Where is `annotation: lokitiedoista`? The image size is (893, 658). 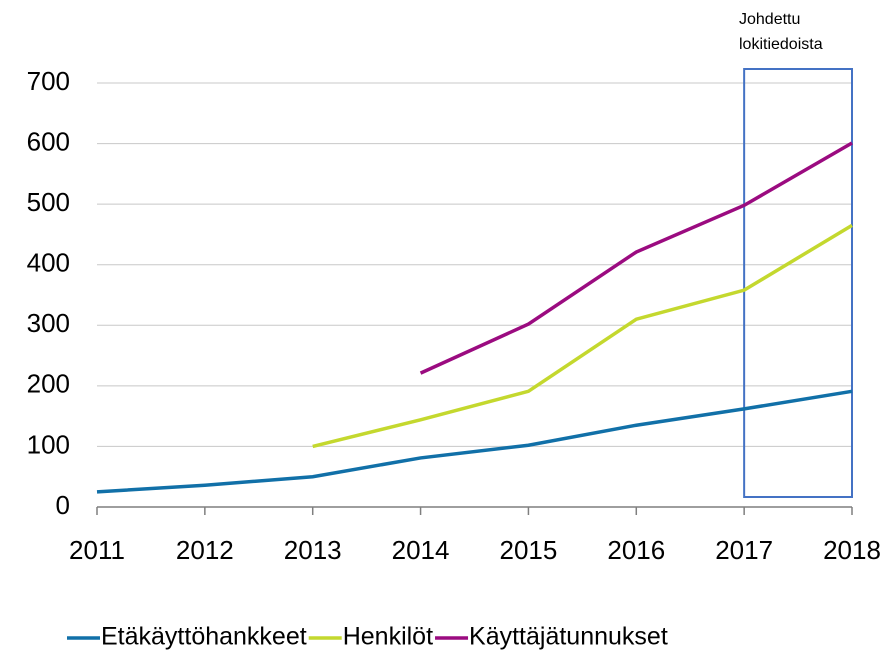
annotation: lokitiedoista is located at coordinates (781, 44).